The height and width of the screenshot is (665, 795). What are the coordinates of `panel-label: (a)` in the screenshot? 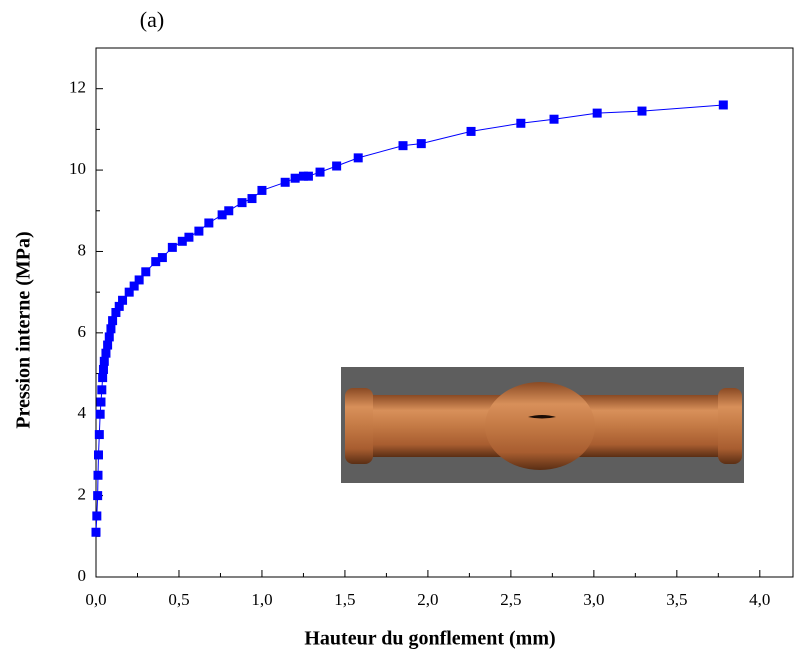 It's located at (152, 19).